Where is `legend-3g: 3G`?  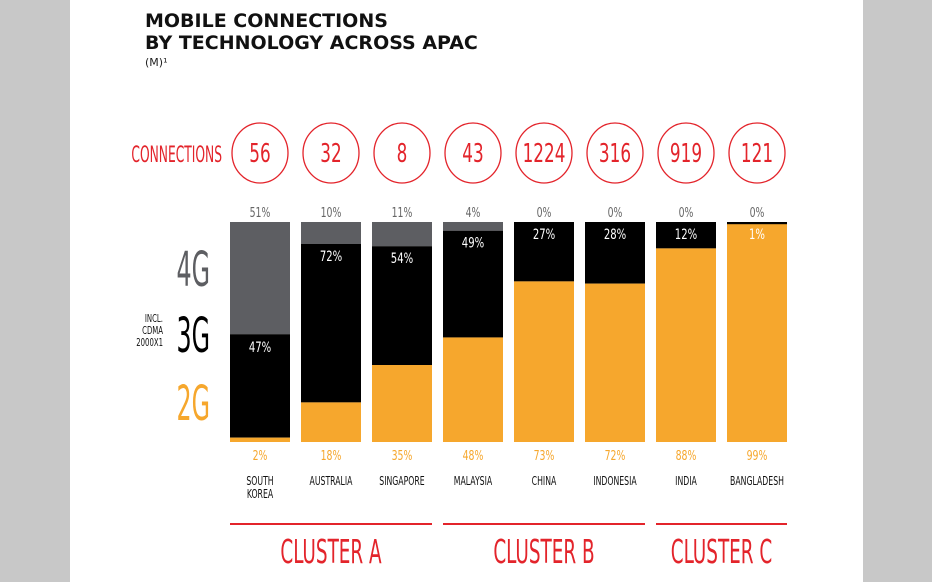 legend-3g: 3G is located at coordinates (193, 337).